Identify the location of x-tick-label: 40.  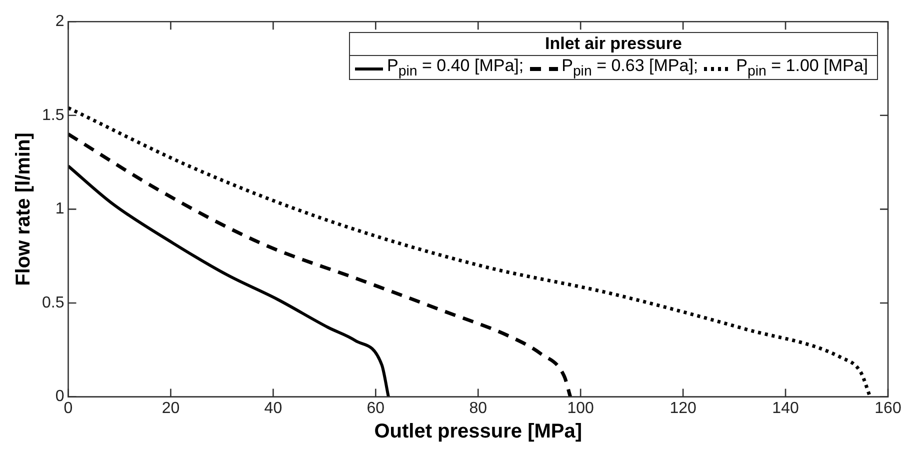
(273, 408).